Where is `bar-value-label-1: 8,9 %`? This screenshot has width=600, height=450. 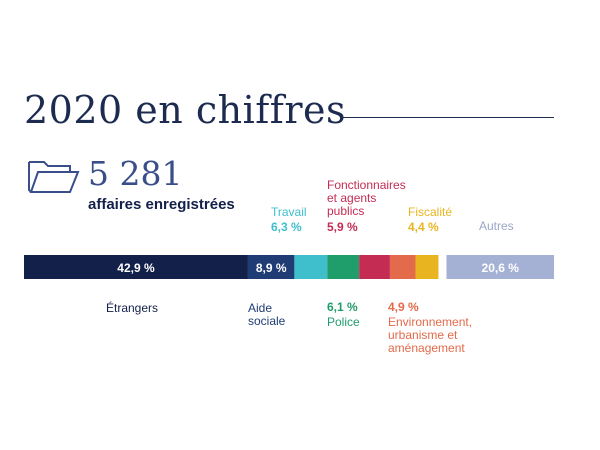 bar-value-label-1: 8,9 % is located at coordinates (271, 268).